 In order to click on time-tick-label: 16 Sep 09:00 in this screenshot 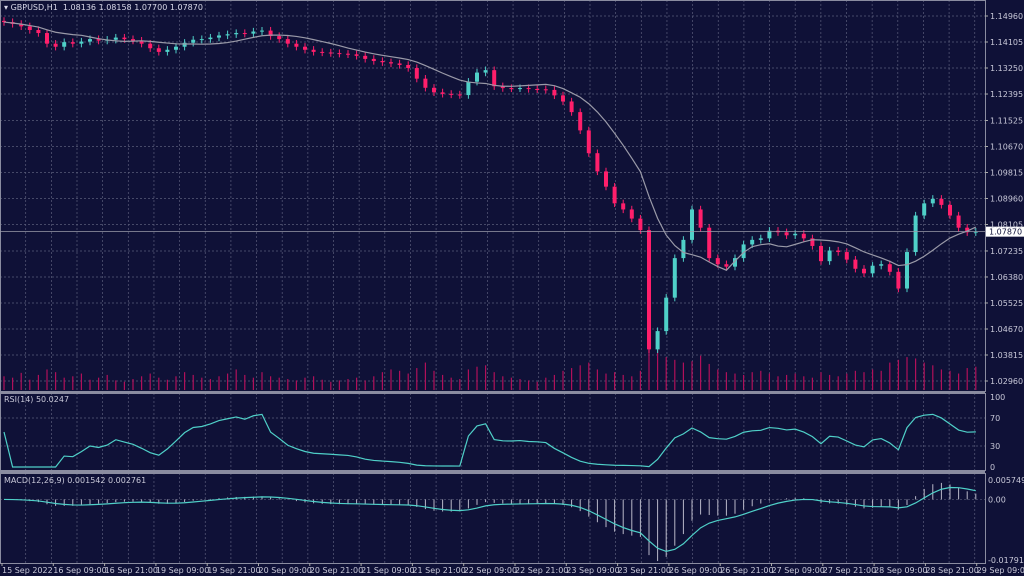, I will do `click(79, 570)`.